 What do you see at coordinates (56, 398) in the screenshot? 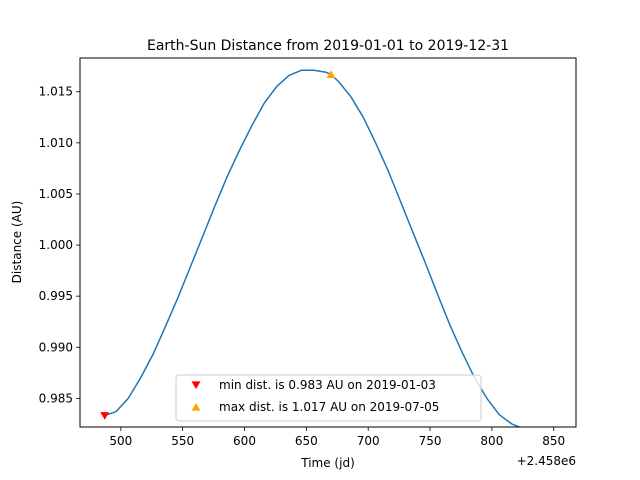
I see `y-tick-label: 0.985` at bounding box center [56, 398].